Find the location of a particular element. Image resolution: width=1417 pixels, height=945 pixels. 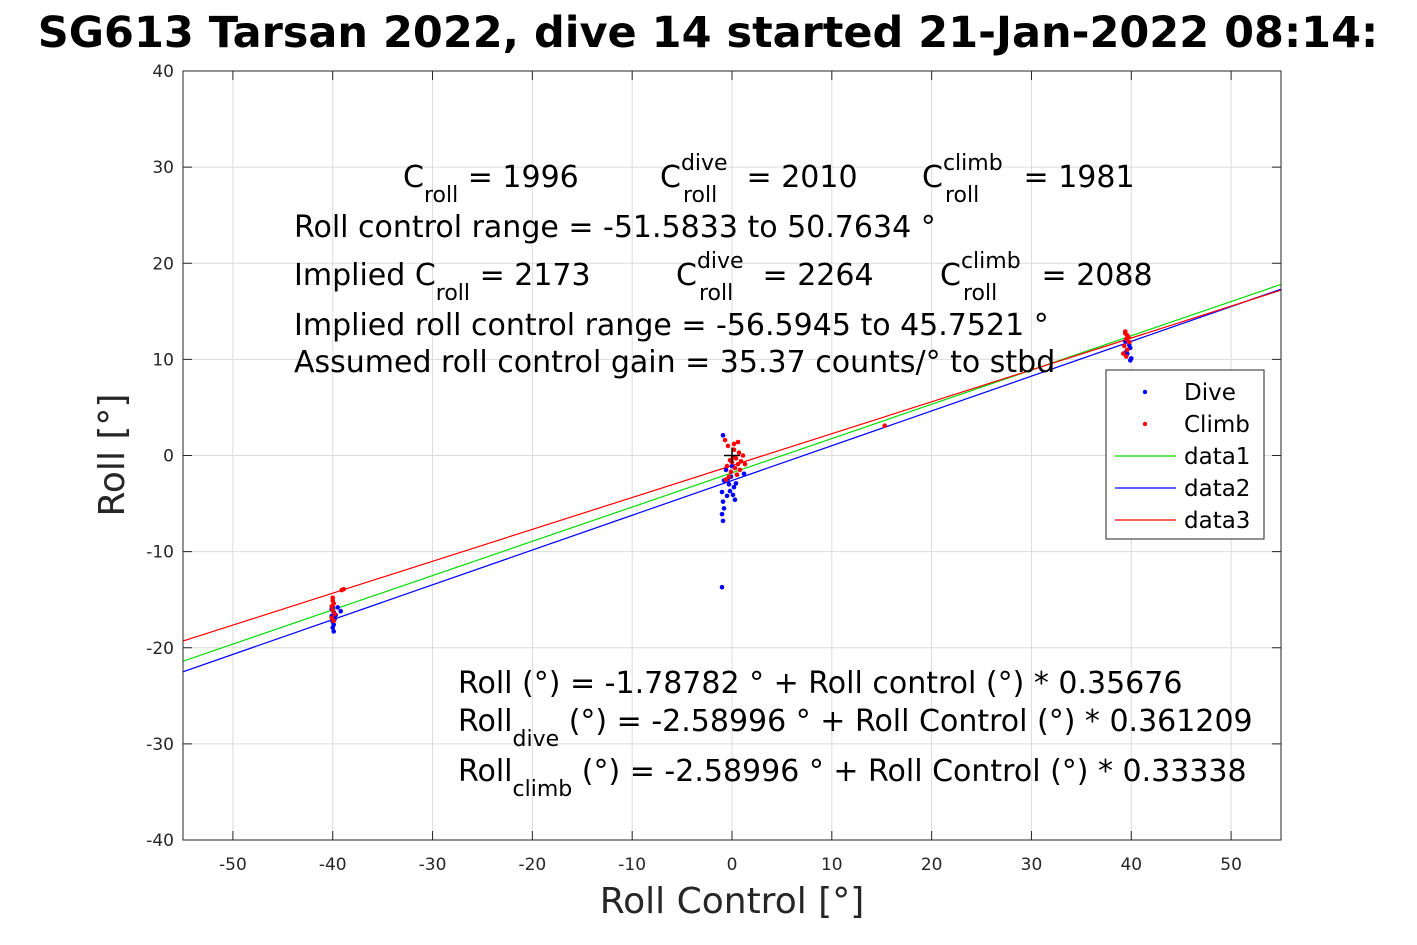

implied-c-roll-value: = 2173 is located at coordinates (530, 275).